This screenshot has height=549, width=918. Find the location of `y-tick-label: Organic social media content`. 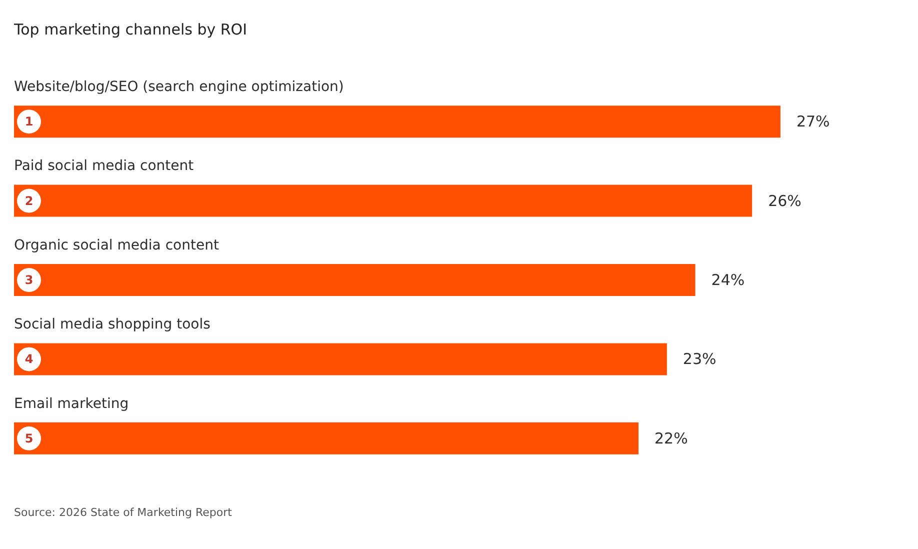

y-tick-label: Organic social media content is located at coordinates (117, 245).